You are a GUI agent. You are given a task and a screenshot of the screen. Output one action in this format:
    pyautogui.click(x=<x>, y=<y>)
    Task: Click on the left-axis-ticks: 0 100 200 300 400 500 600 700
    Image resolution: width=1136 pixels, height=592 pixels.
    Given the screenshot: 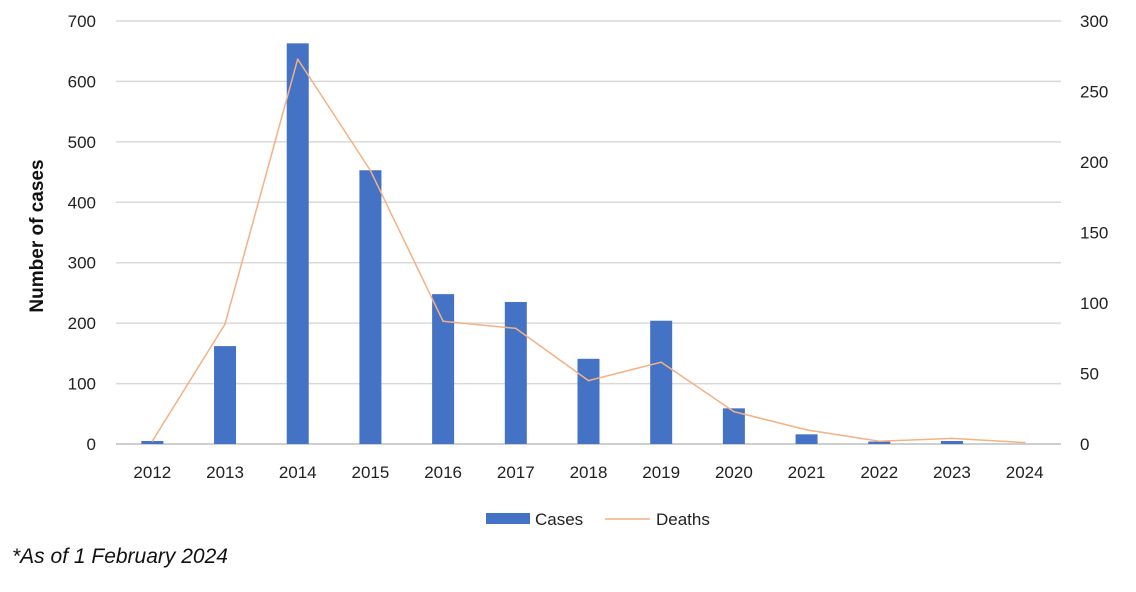 What is the action you would take?
    pyautogui.click(x=82, y=233)
    